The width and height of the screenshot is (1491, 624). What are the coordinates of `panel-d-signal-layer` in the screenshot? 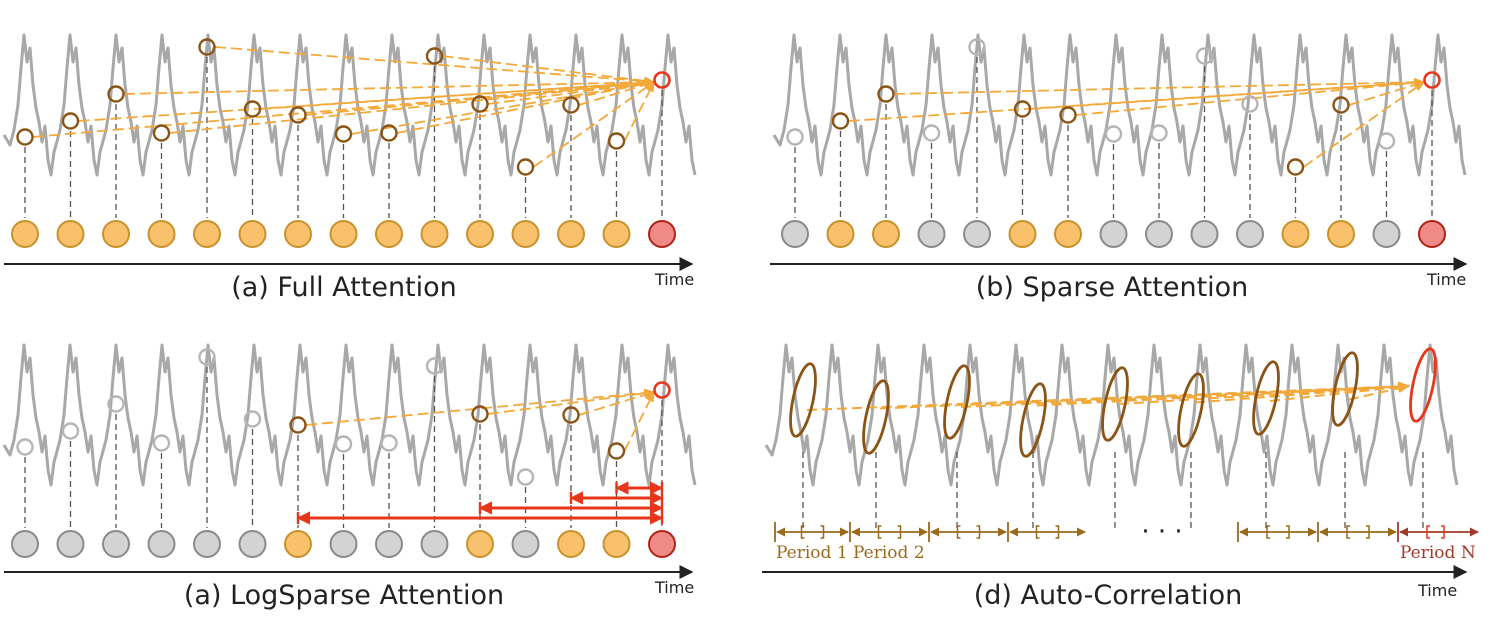 It's located at (1111, 415).